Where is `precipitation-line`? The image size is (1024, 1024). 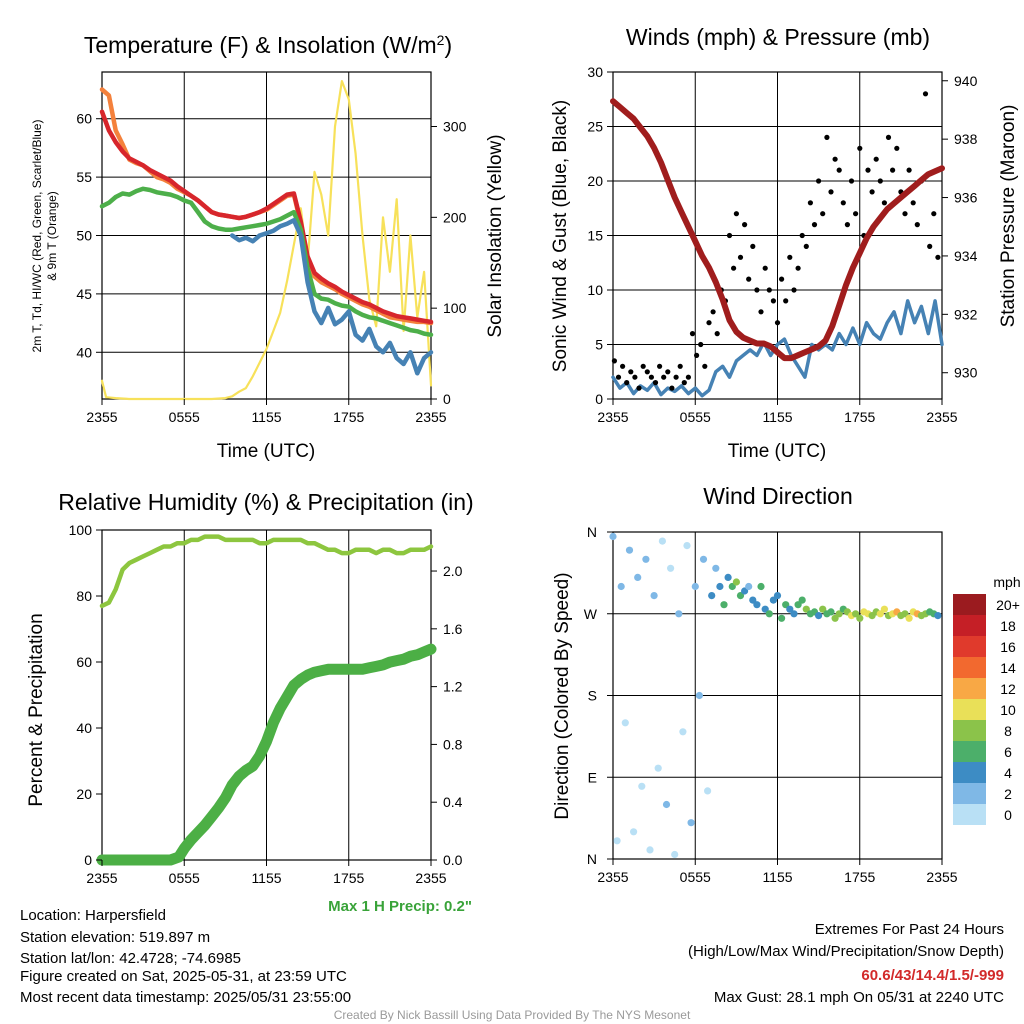
precipitation-line is located at coordinates (266, 754).